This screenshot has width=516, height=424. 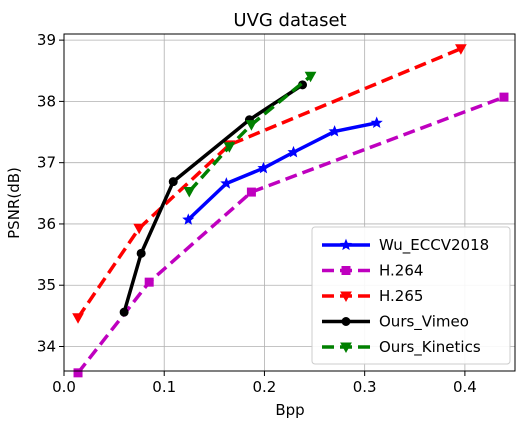 I want to click on legend-entry: Ours_Vimeo, so click(x=395, y=322).